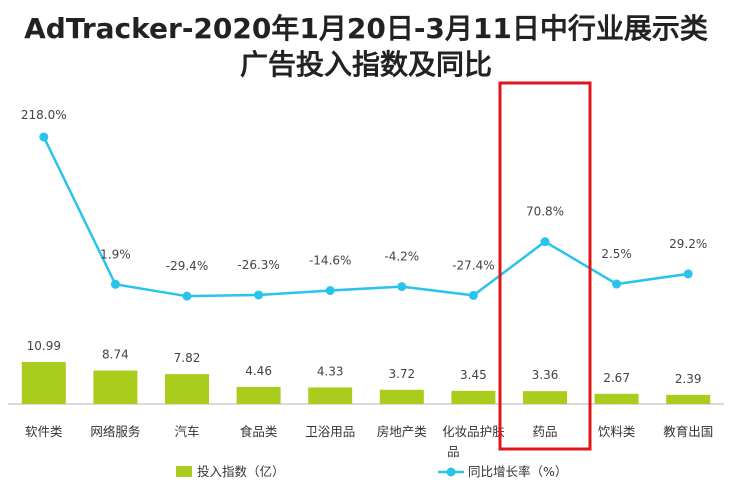 The width and height of the screenshot is (732, 486). What do you see at coordinates (473, 431) in the screenshot?
I see `category-label-6: 化妆品护肤` at bounding box center [473, 431].